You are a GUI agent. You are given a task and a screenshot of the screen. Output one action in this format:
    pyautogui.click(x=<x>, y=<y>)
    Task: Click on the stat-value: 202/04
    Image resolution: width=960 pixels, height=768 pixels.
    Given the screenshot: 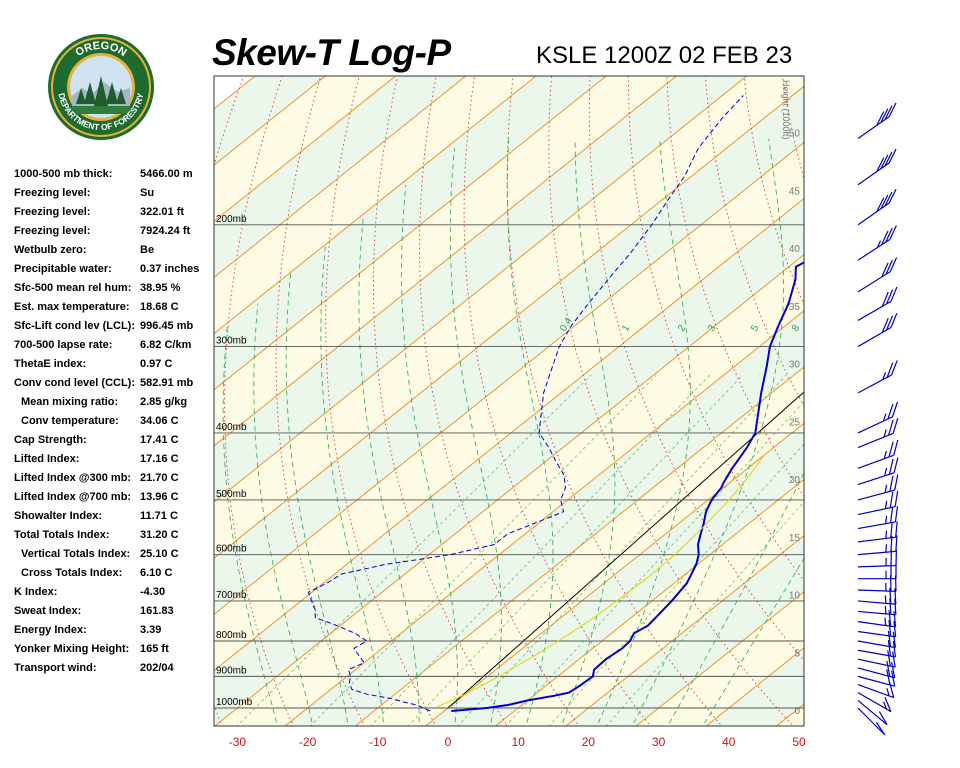 What is the action you would take?
    pyautogui.click(x=157, y=668)
    